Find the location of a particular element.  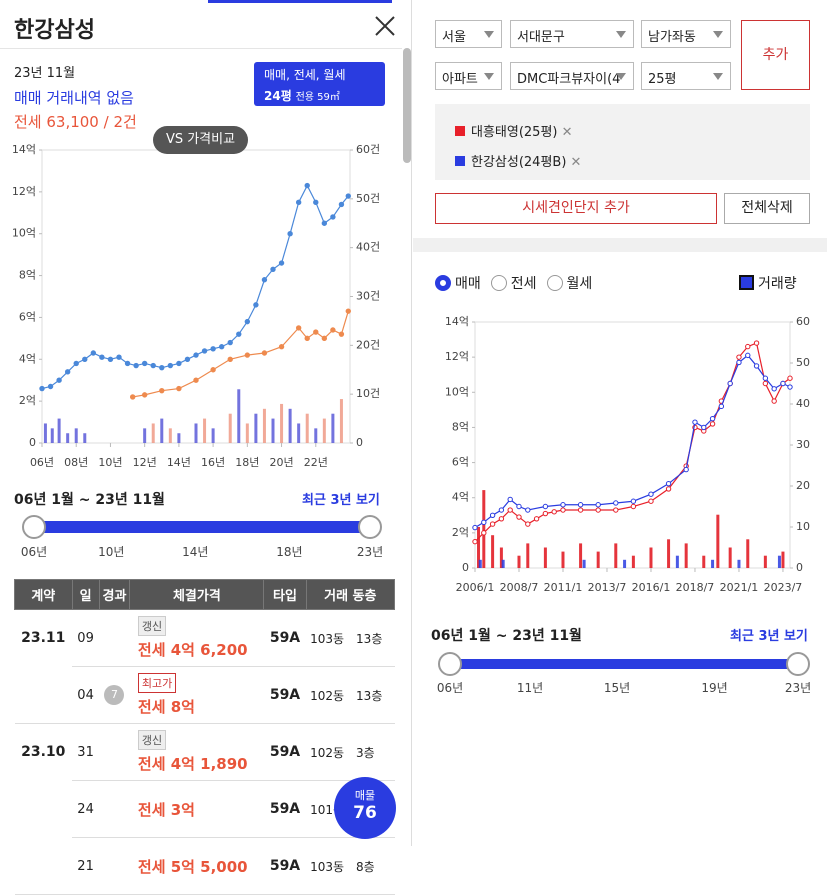

add-complex-button: 시세견인단지 추가 is located at coordinates (576, 208).